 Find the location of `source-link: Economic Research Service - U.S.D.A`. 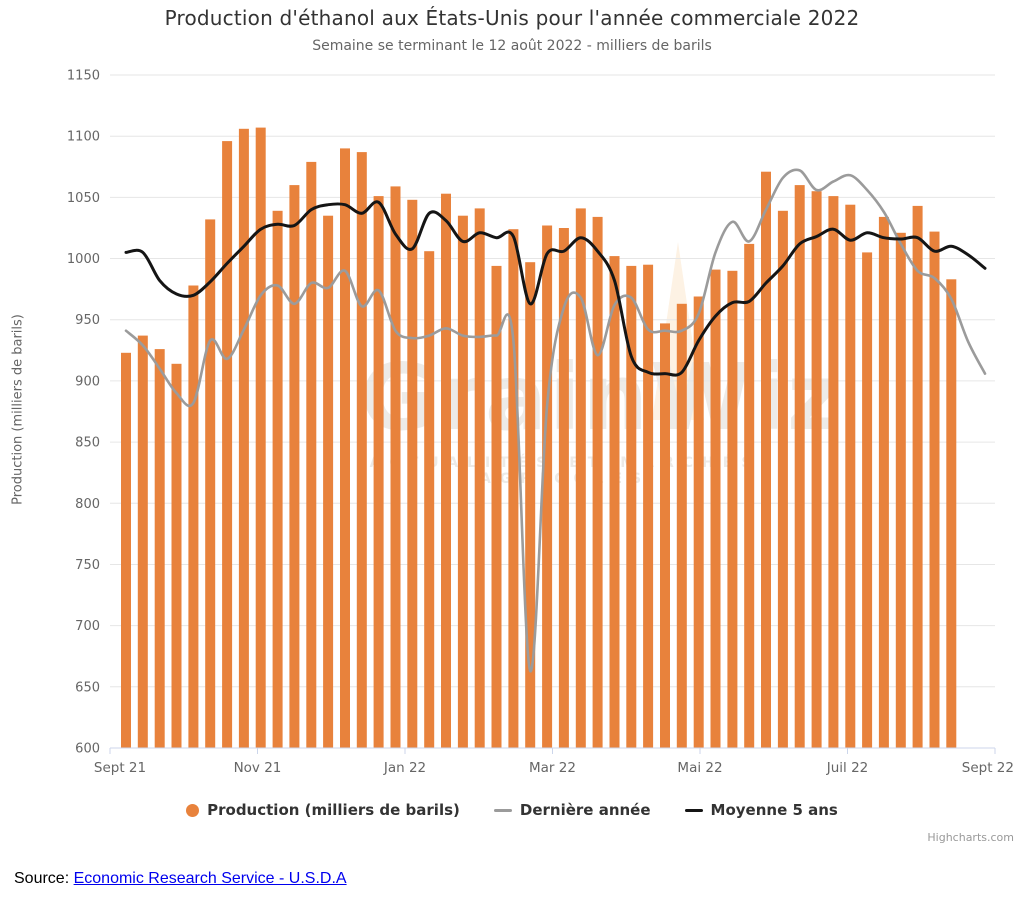

source-link: Economic Research Service - U.S.D.A is located at coordinates (210, 878).